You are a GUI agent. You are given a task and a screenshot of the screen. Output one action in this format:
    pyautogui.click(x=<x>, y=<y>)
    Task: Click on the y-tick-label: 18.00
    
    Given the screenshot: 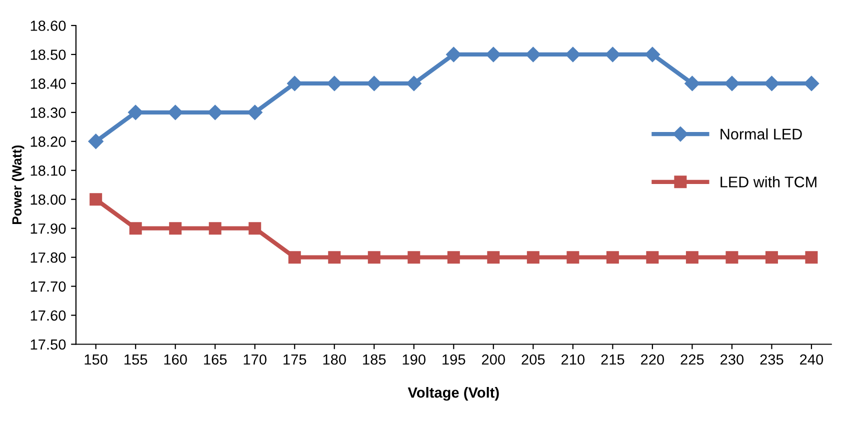 What is the action you would take?
    pyautogui.click(x=48, y=199)
    